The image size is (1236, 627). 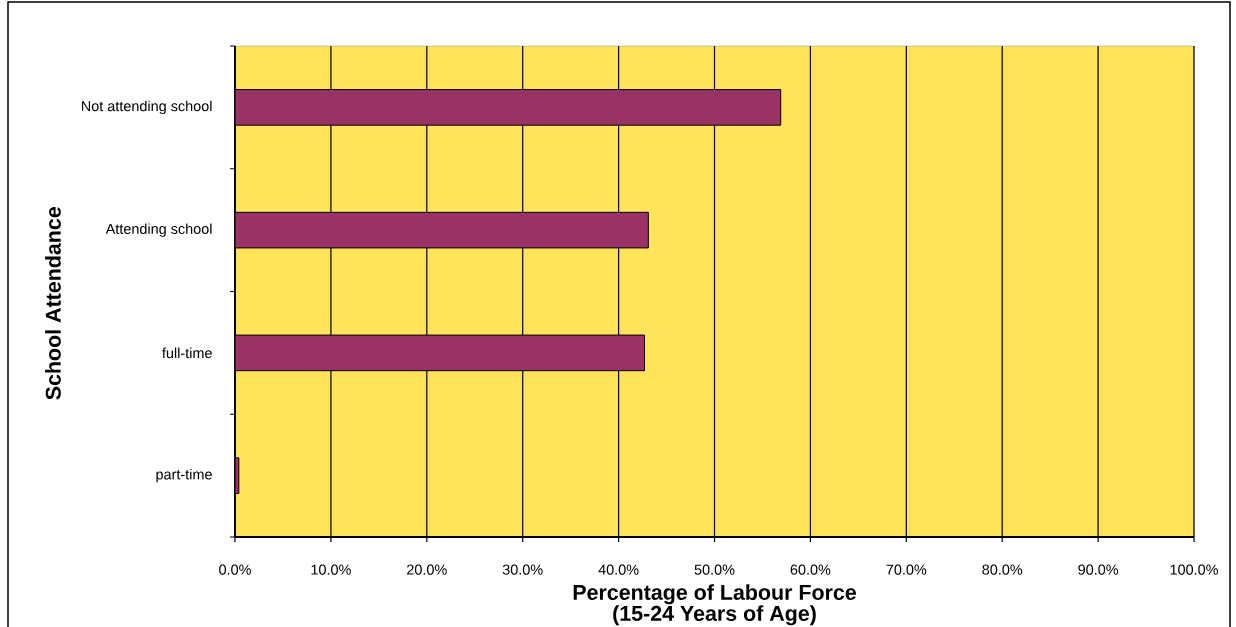 What do you see at coordinates (331, 569) in the screenshot?
I see `x-tick-label: 10.0%` at bounding box center [331, 569].